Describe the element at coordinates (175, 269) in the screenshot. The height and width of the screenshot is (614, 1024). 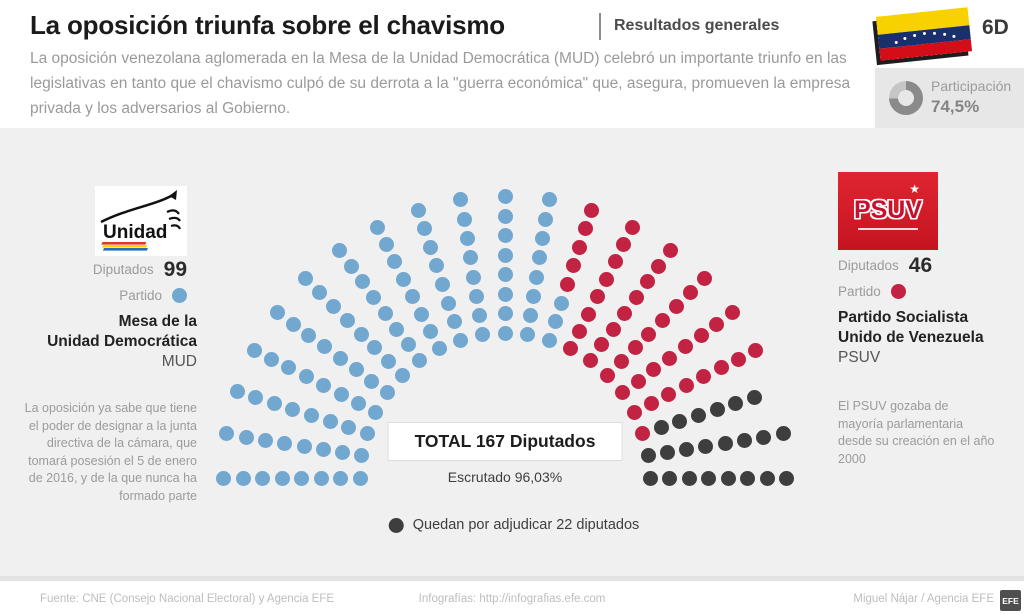
I see `mud-diputados-value: 99` at that location.